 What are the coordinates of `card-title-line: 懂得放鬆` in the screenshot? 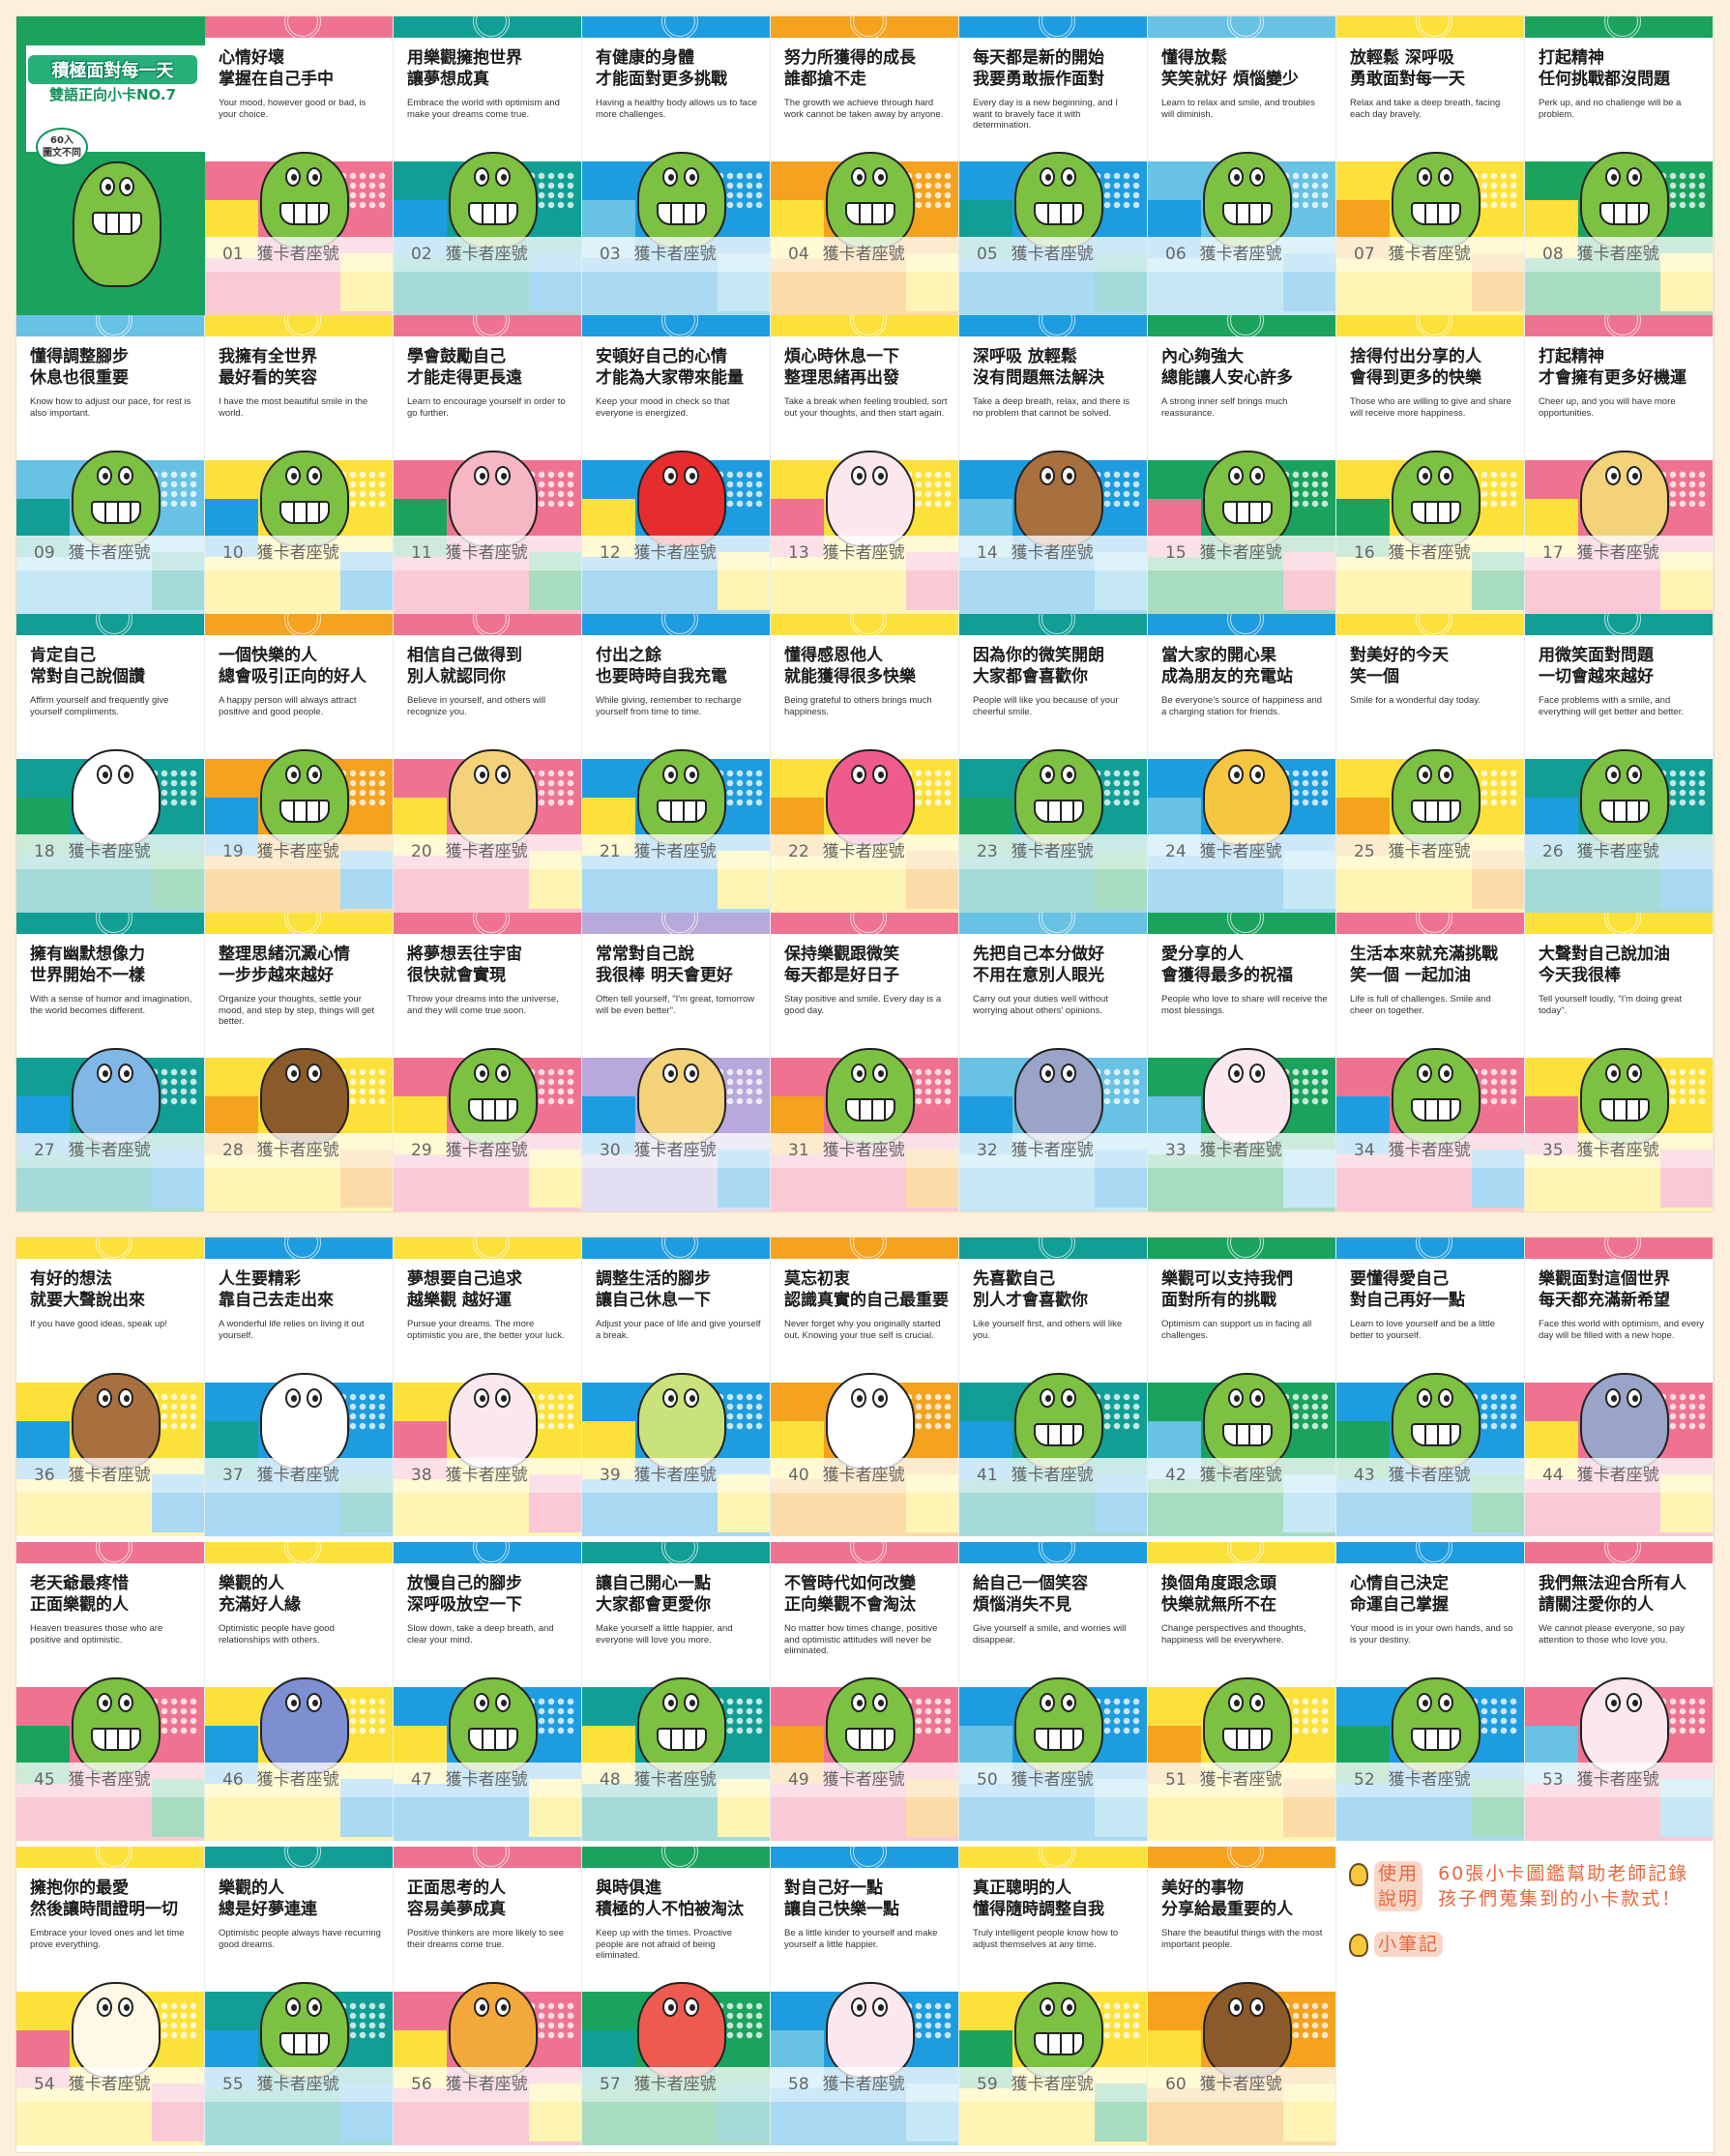 It's located at (1194, 58).